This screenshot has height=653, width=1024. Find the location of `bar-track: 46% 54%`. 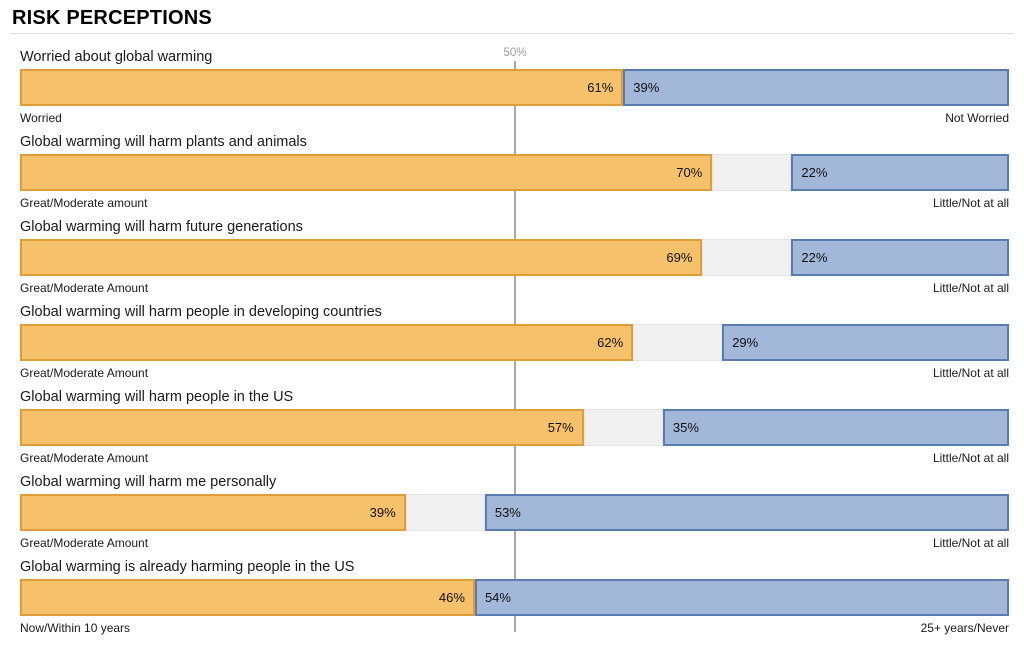

bar-track: 46% 54% is located at coordinates (514, 597).